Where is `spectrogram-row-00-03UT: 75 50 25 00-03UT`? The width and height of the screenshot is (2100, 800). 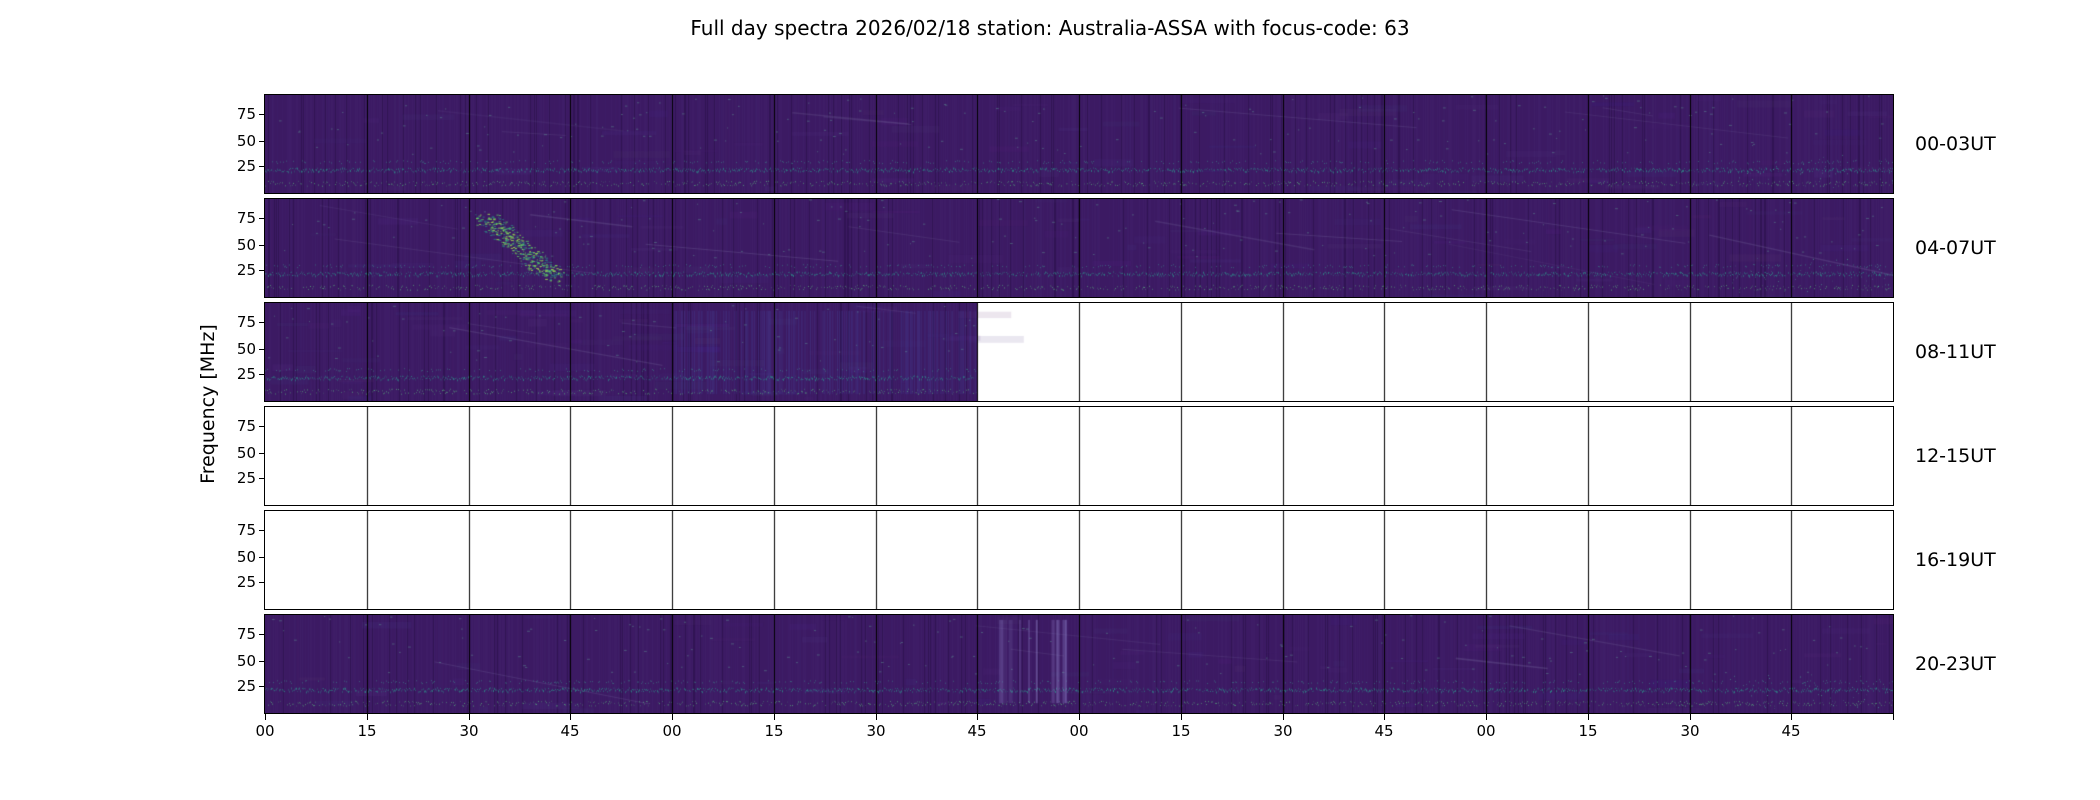
spectrogram-row-00-03UT: 75 50 25 00-03UT is located at coordinates (1116, 144).